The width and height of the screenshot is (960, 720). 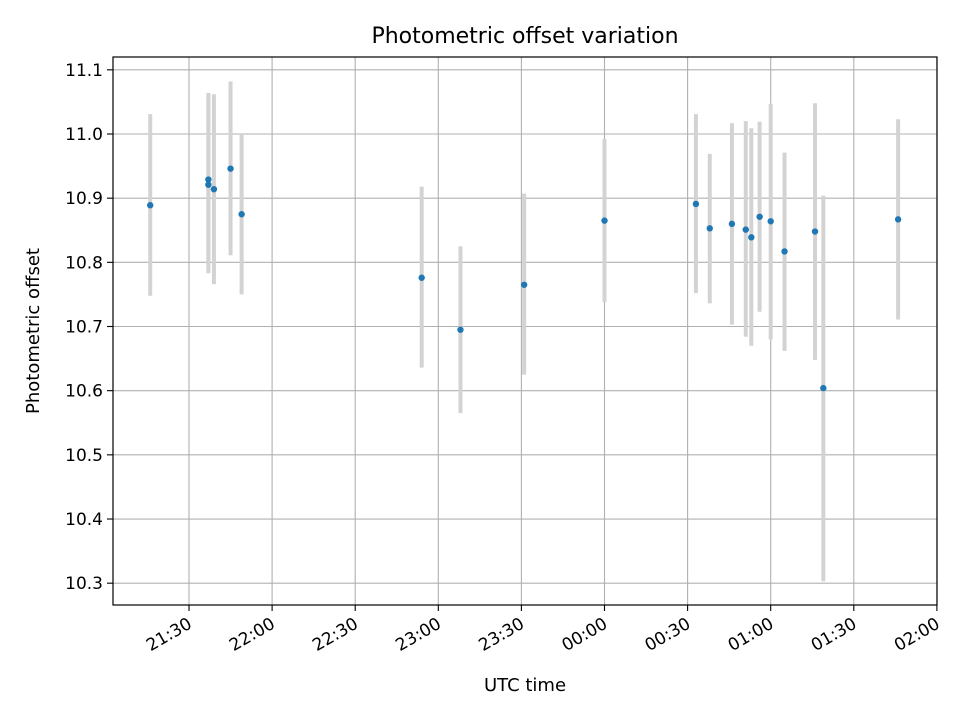 I want to click on x-axis-label: UTC time, so click(x=525, y=685).